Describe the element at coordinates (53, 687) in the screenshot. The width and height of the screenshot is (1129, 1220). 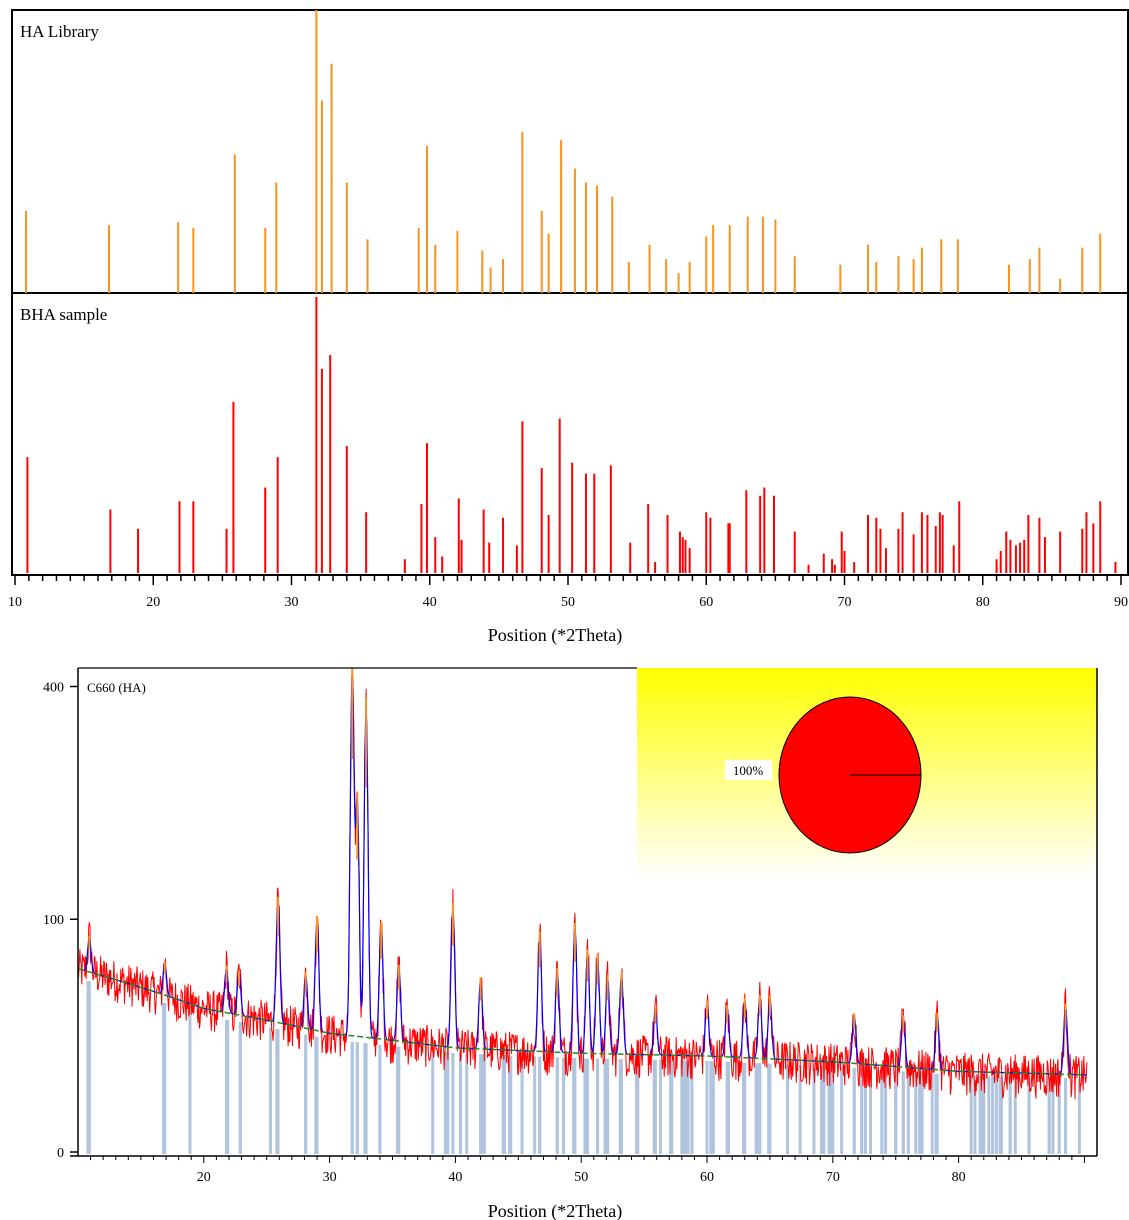
I see `y-tick-label: 400` at that location.